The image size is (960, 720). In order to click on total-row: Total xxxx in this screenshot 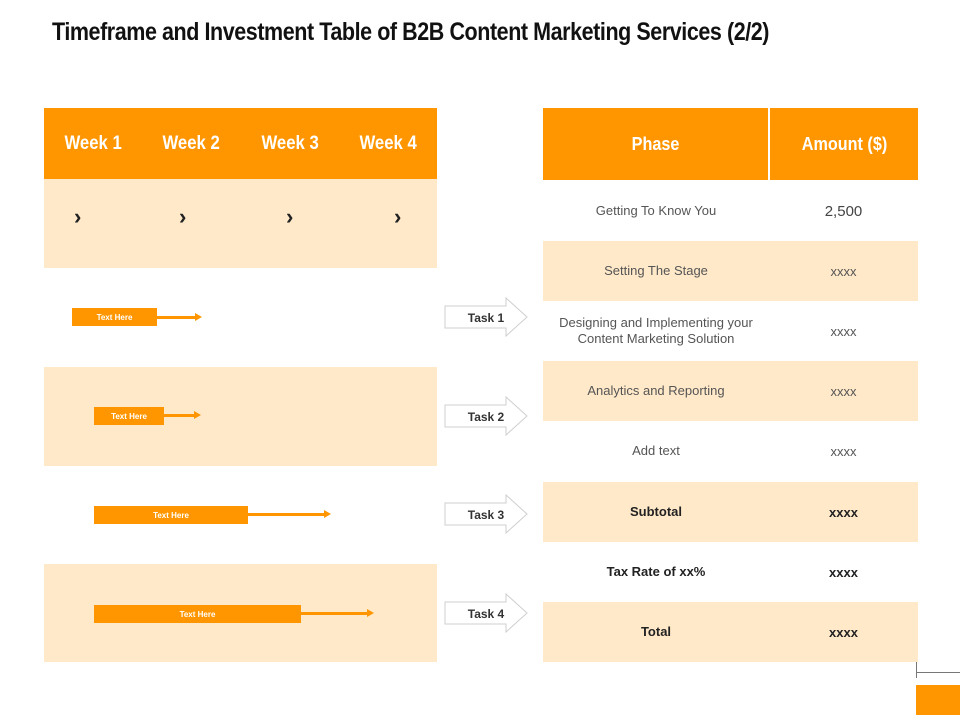, I will do `click(730, 632)`.